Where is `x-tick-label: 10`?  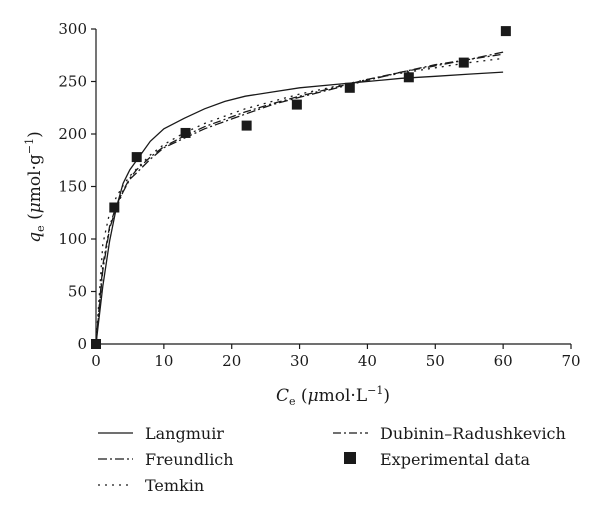
x-tick-label: 10 is located at coordinates (163, 361).